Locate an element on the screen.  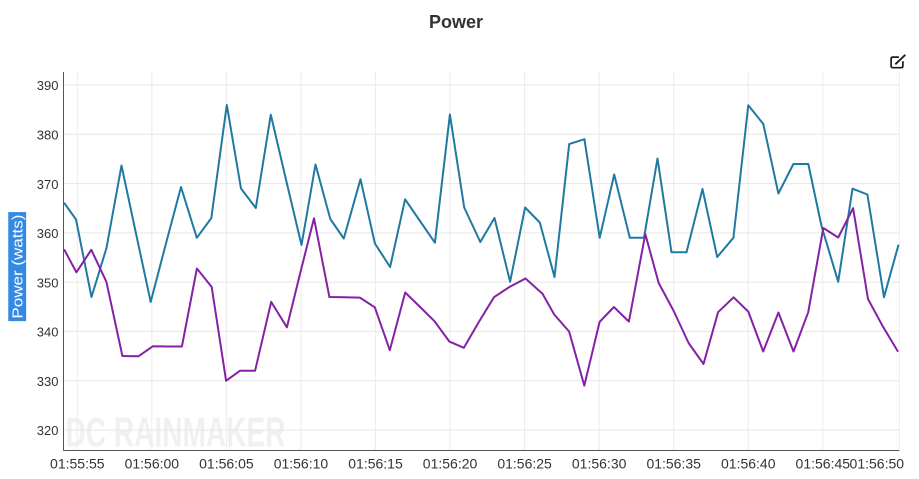
svg-text: 01:56:00 is located at coordinates (152, 463).